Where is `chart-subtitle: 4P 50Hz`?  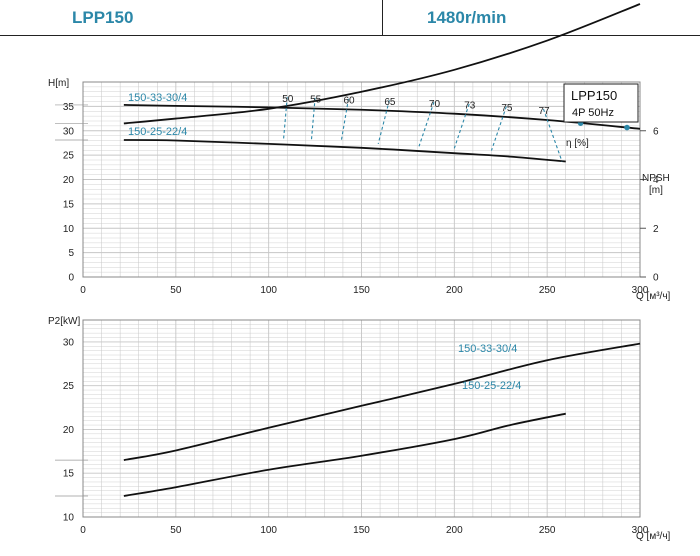
chart-subtitle: 4P 50Hz is located at coordinates (593, 113).